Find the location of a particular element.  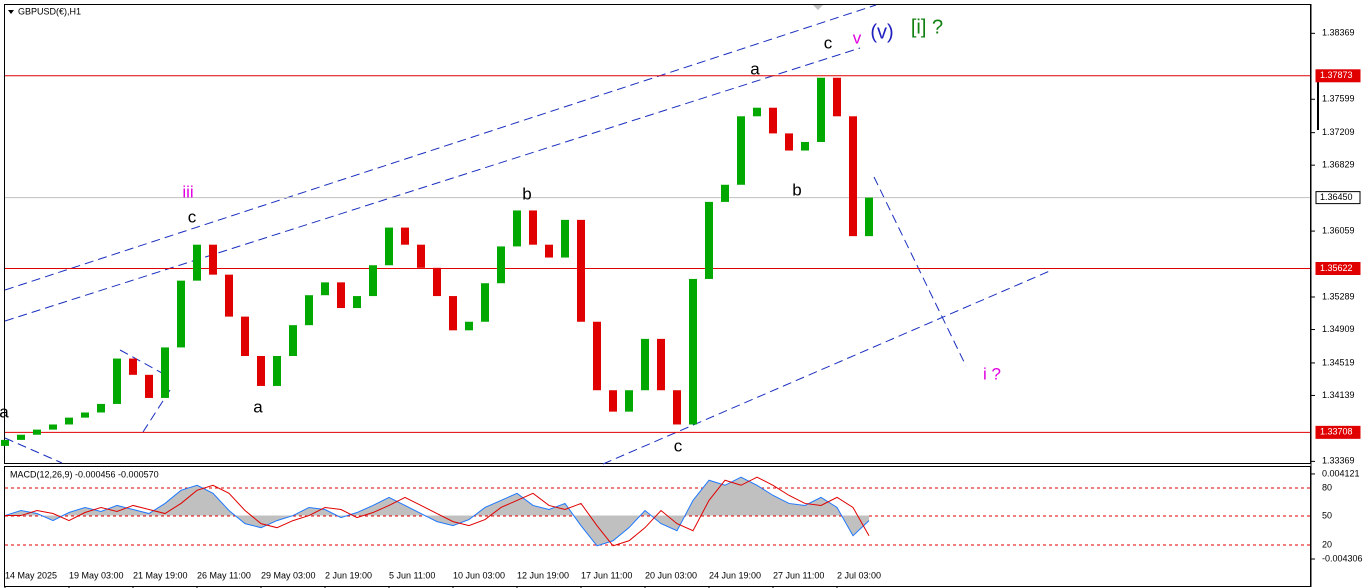

price-level-label: 1.35622 is located at coordinates (1336, 268).